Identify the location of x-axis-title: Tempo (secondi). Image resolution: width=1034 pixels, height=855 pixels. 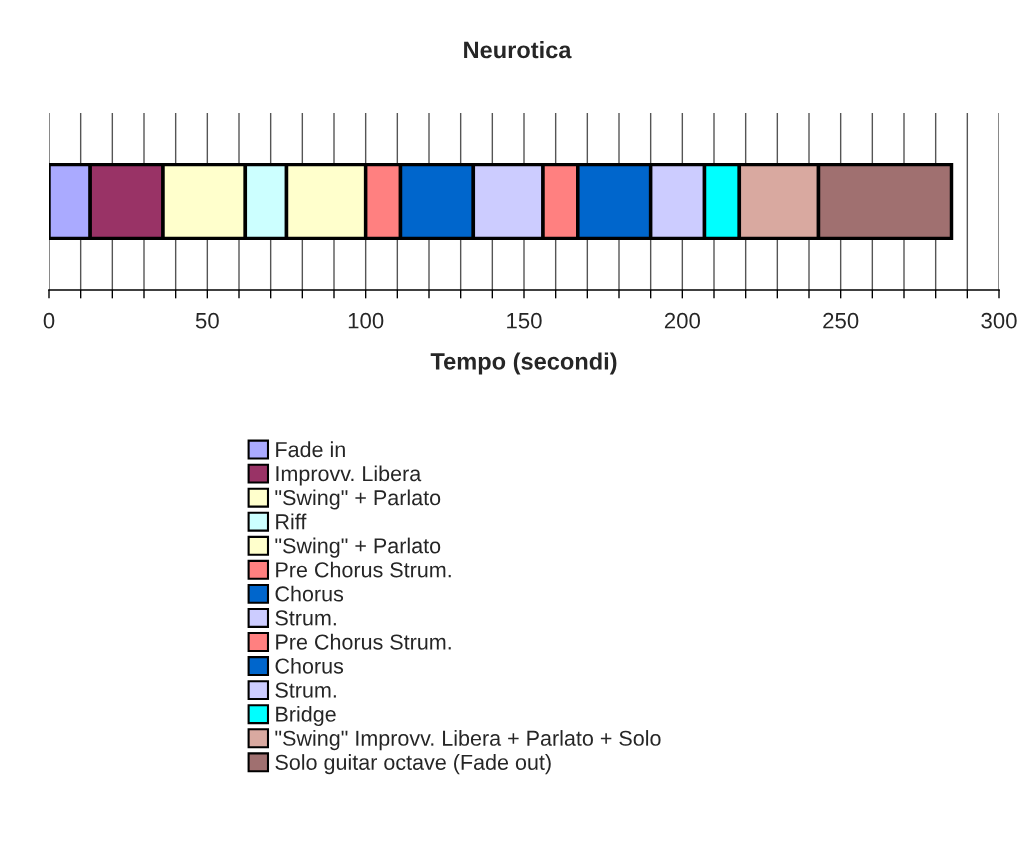
(523, 363).